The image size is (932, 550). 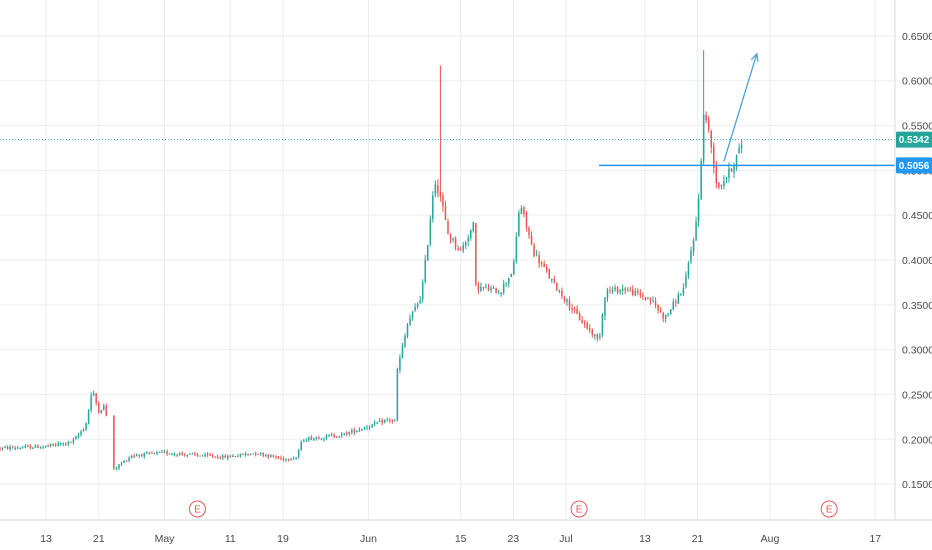 What do you see at coordinates (917, 440) in the screenshot?
I see `price-tick-label: 0.2000` at bounding box center [917, 440].